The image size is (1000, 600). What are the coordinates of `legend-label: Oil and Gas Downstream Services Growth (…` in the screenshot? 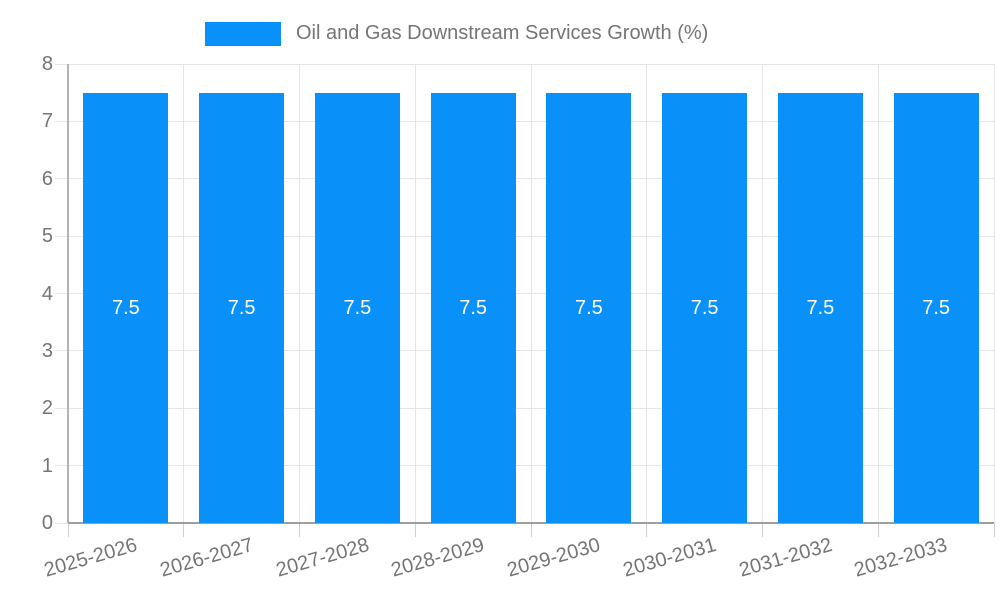 It's located at (502, 33).